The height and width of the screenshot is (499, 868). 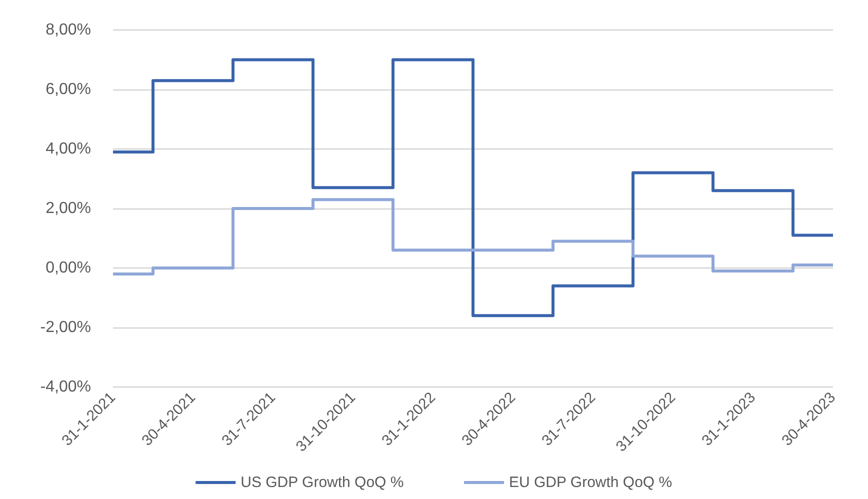 I want to click on y-tick-label: -2,00%, so click(x=65, y=327).